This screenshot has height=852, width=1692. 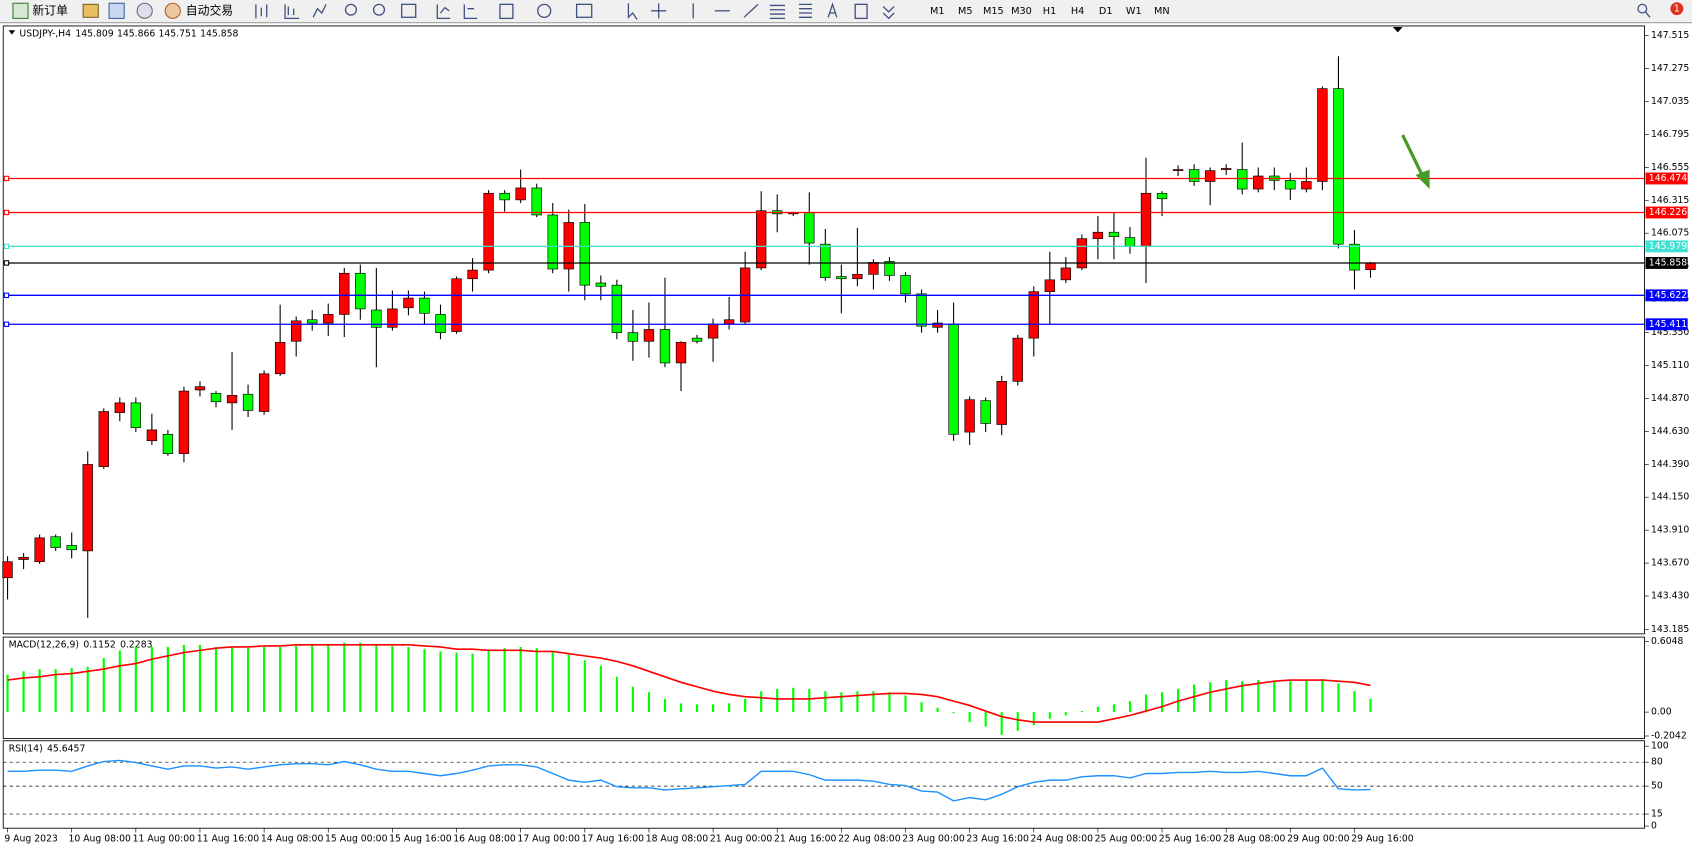 I want to click on auto-trading-button: 自动交易, so click(x=209, y=10).